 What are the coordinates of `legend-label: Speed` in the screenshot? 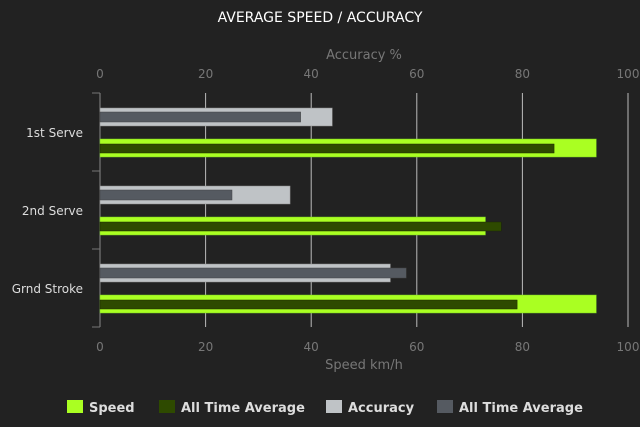 It's located at (112, 408).